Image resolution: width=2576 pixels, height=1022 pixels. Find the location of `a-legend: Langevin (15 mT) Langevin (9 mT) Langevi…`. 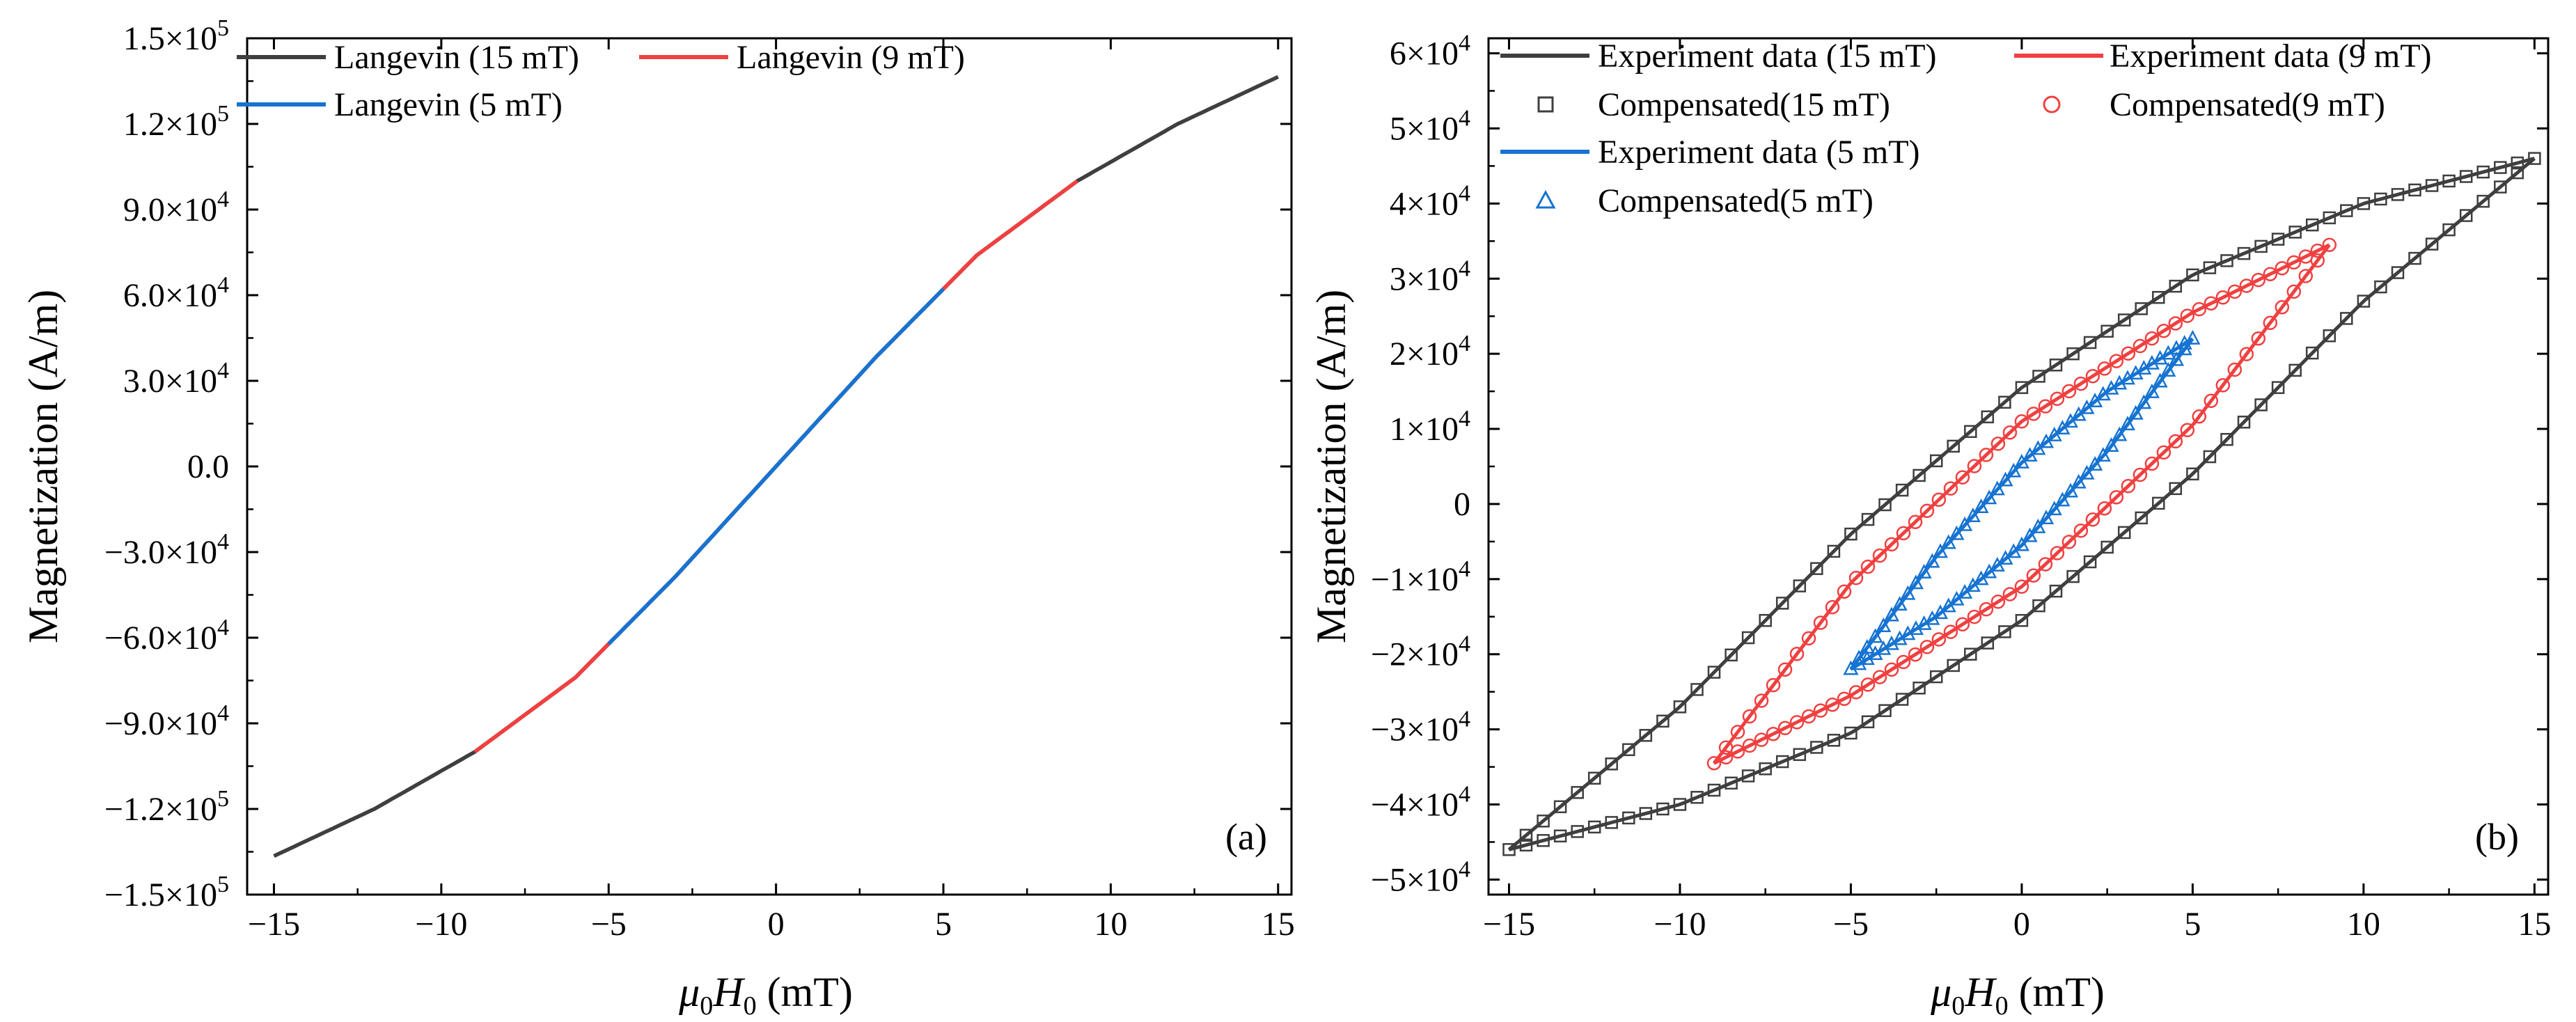

a-legend: Langevin (15 mT) Langevin (9 mT) Langevi… is located at coordinates (601, 81).